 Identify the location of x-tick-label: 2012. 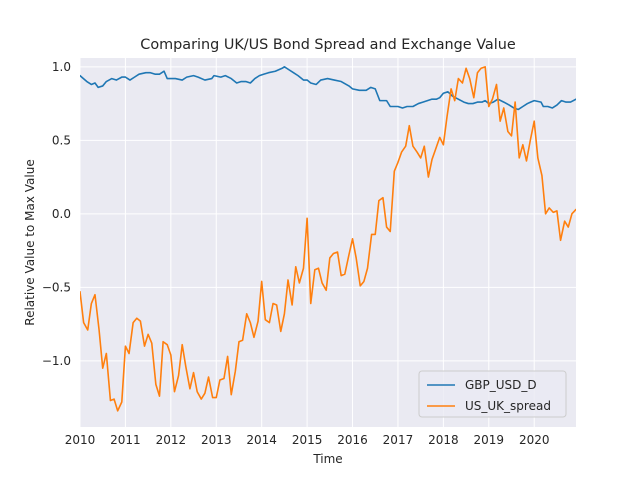
(171, 440).